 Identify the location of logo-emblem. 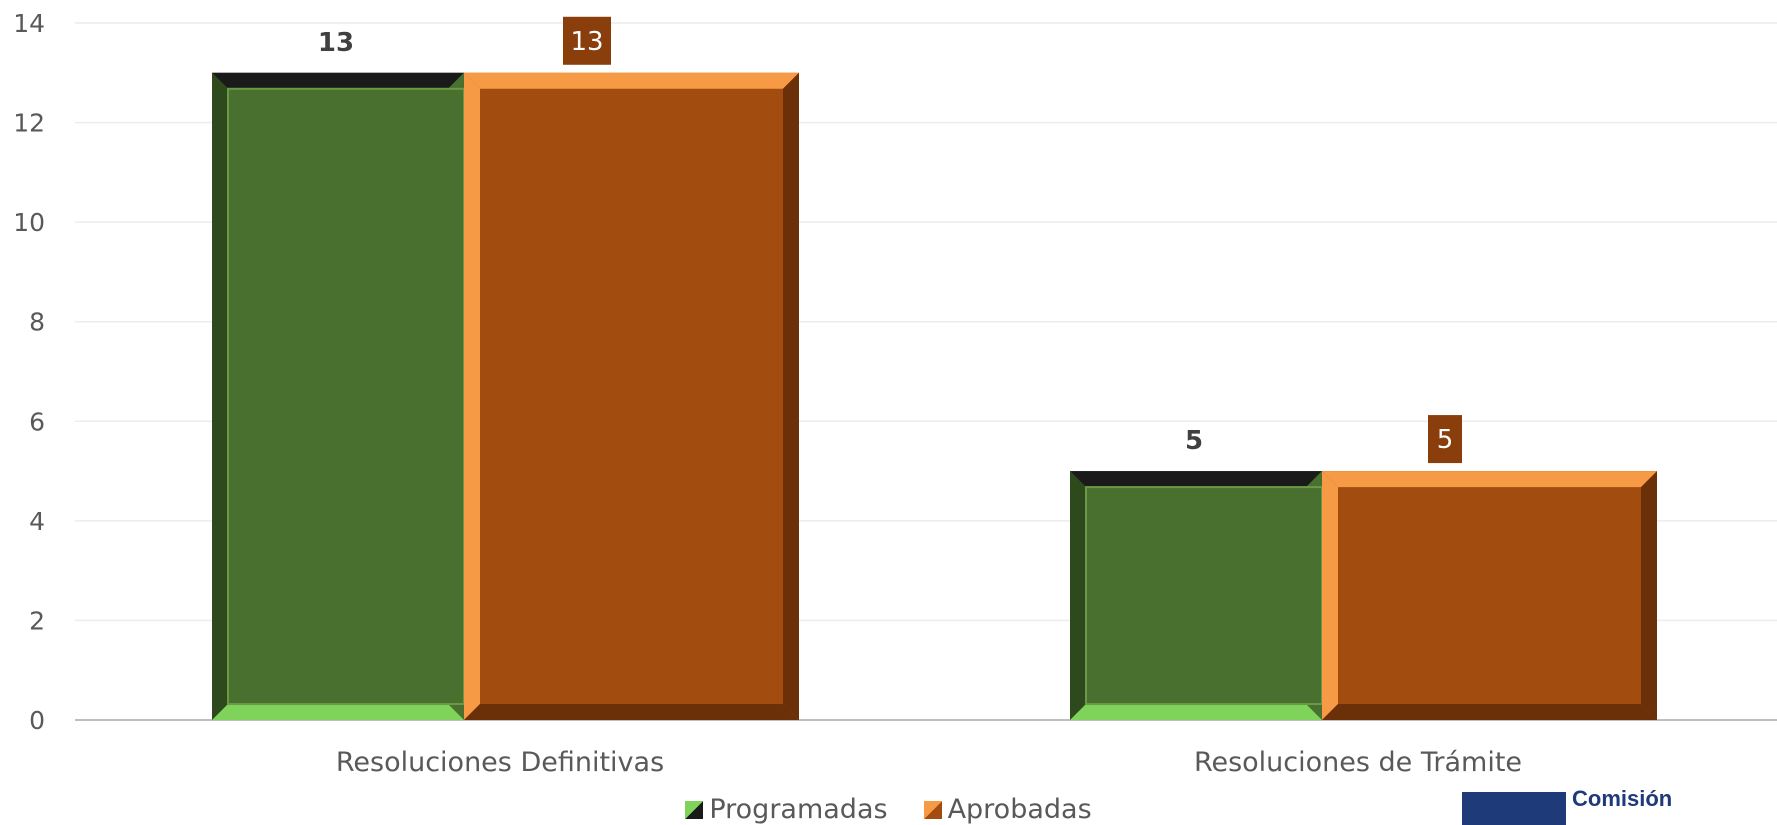
(1514, 808).